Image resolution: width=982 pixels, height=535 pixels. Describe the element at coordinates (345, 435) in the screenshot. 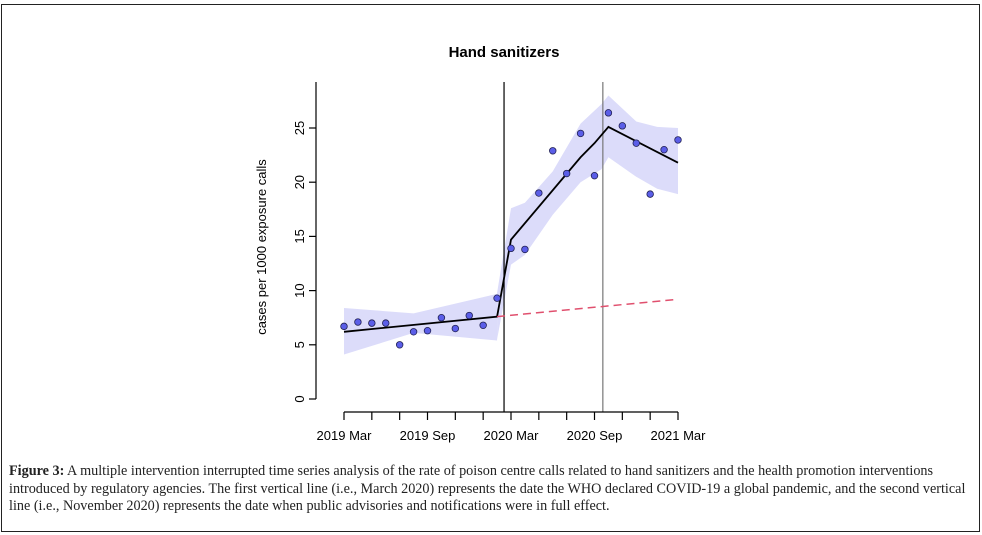

I see `x-tick-label: 2019 Mar` at that location.